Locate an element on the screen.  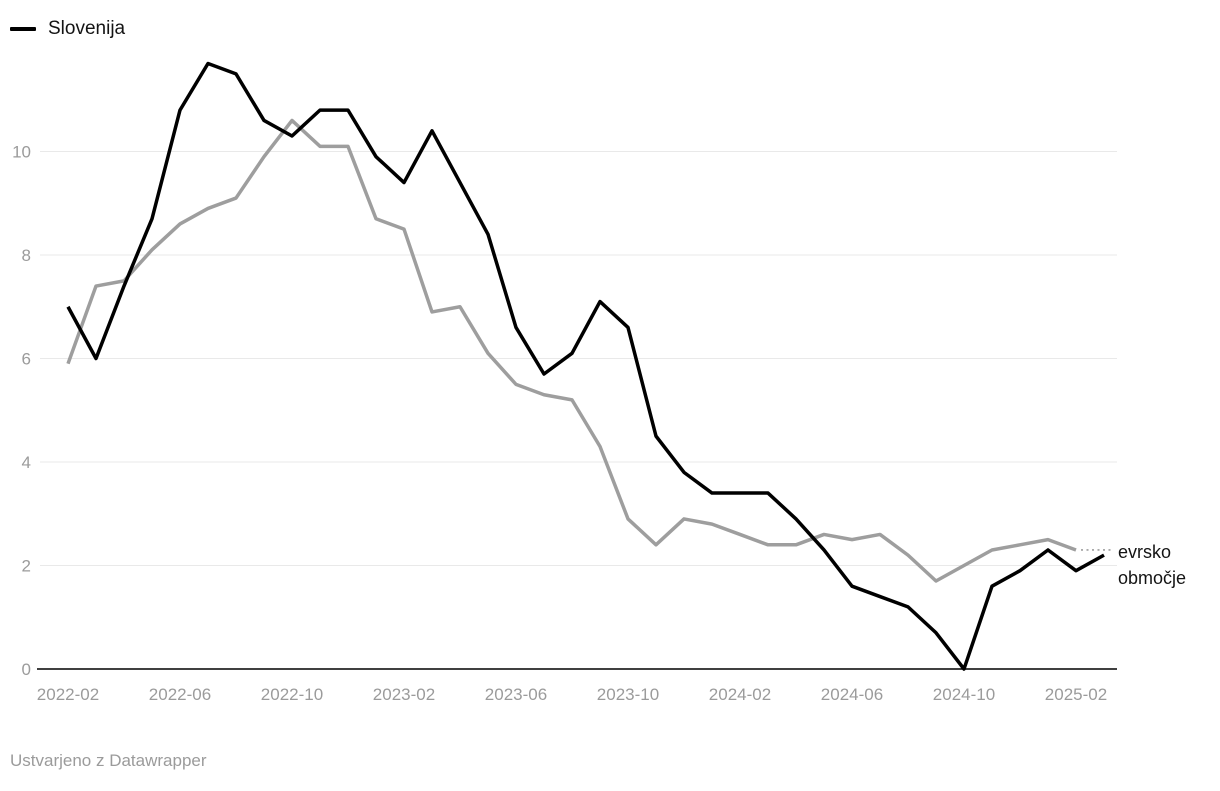
x-tick-label: 2024-06 is located at coordinates (852, 694).